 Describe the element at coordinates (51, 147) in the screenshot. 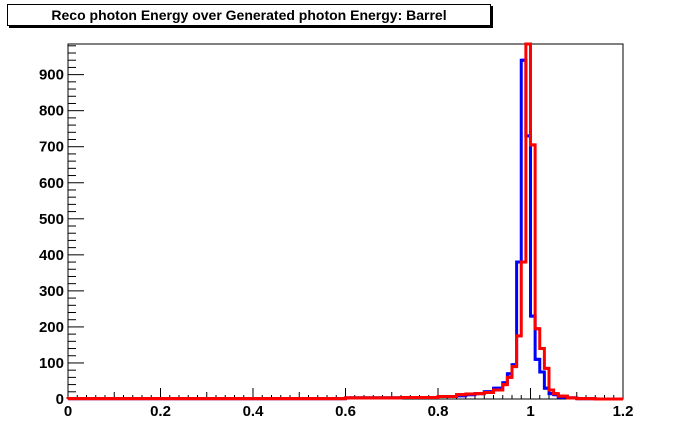

I see `y-tick-label: 700` at that location.